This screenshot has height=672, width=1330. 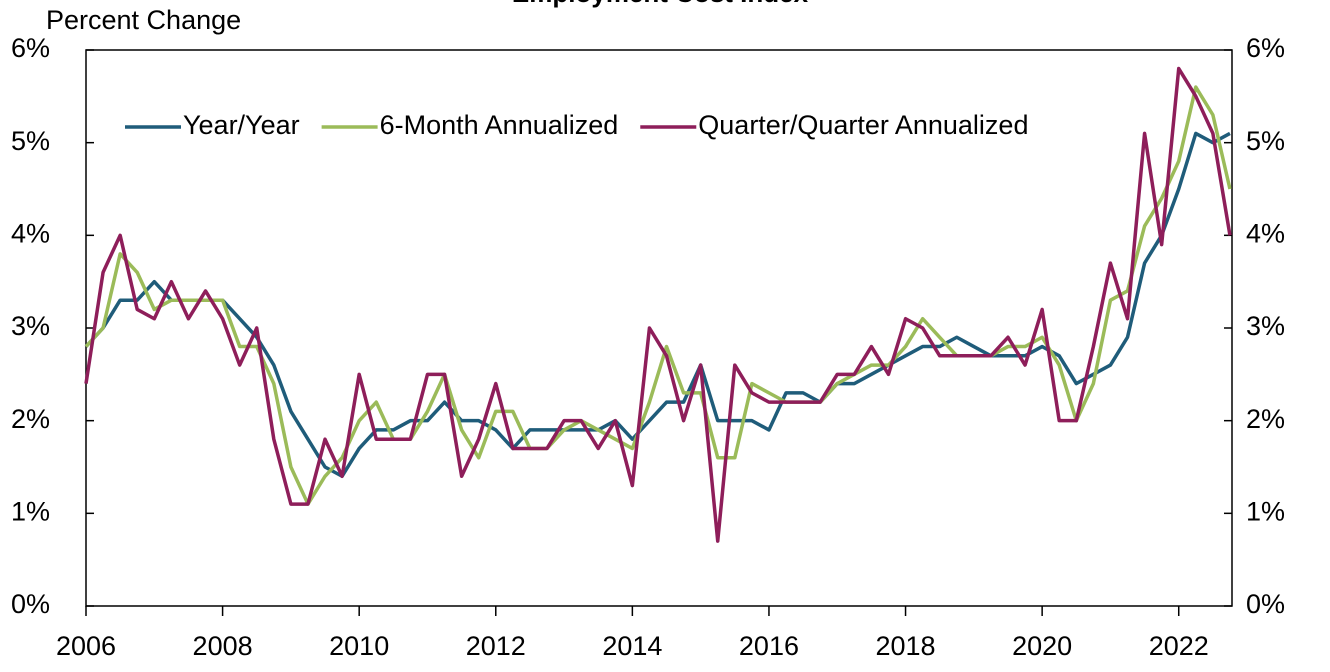 What do you see at coordinates (632, 646) in the screenshot?
I see `x-tick-label: 2014` at bounding box center [632, 646].